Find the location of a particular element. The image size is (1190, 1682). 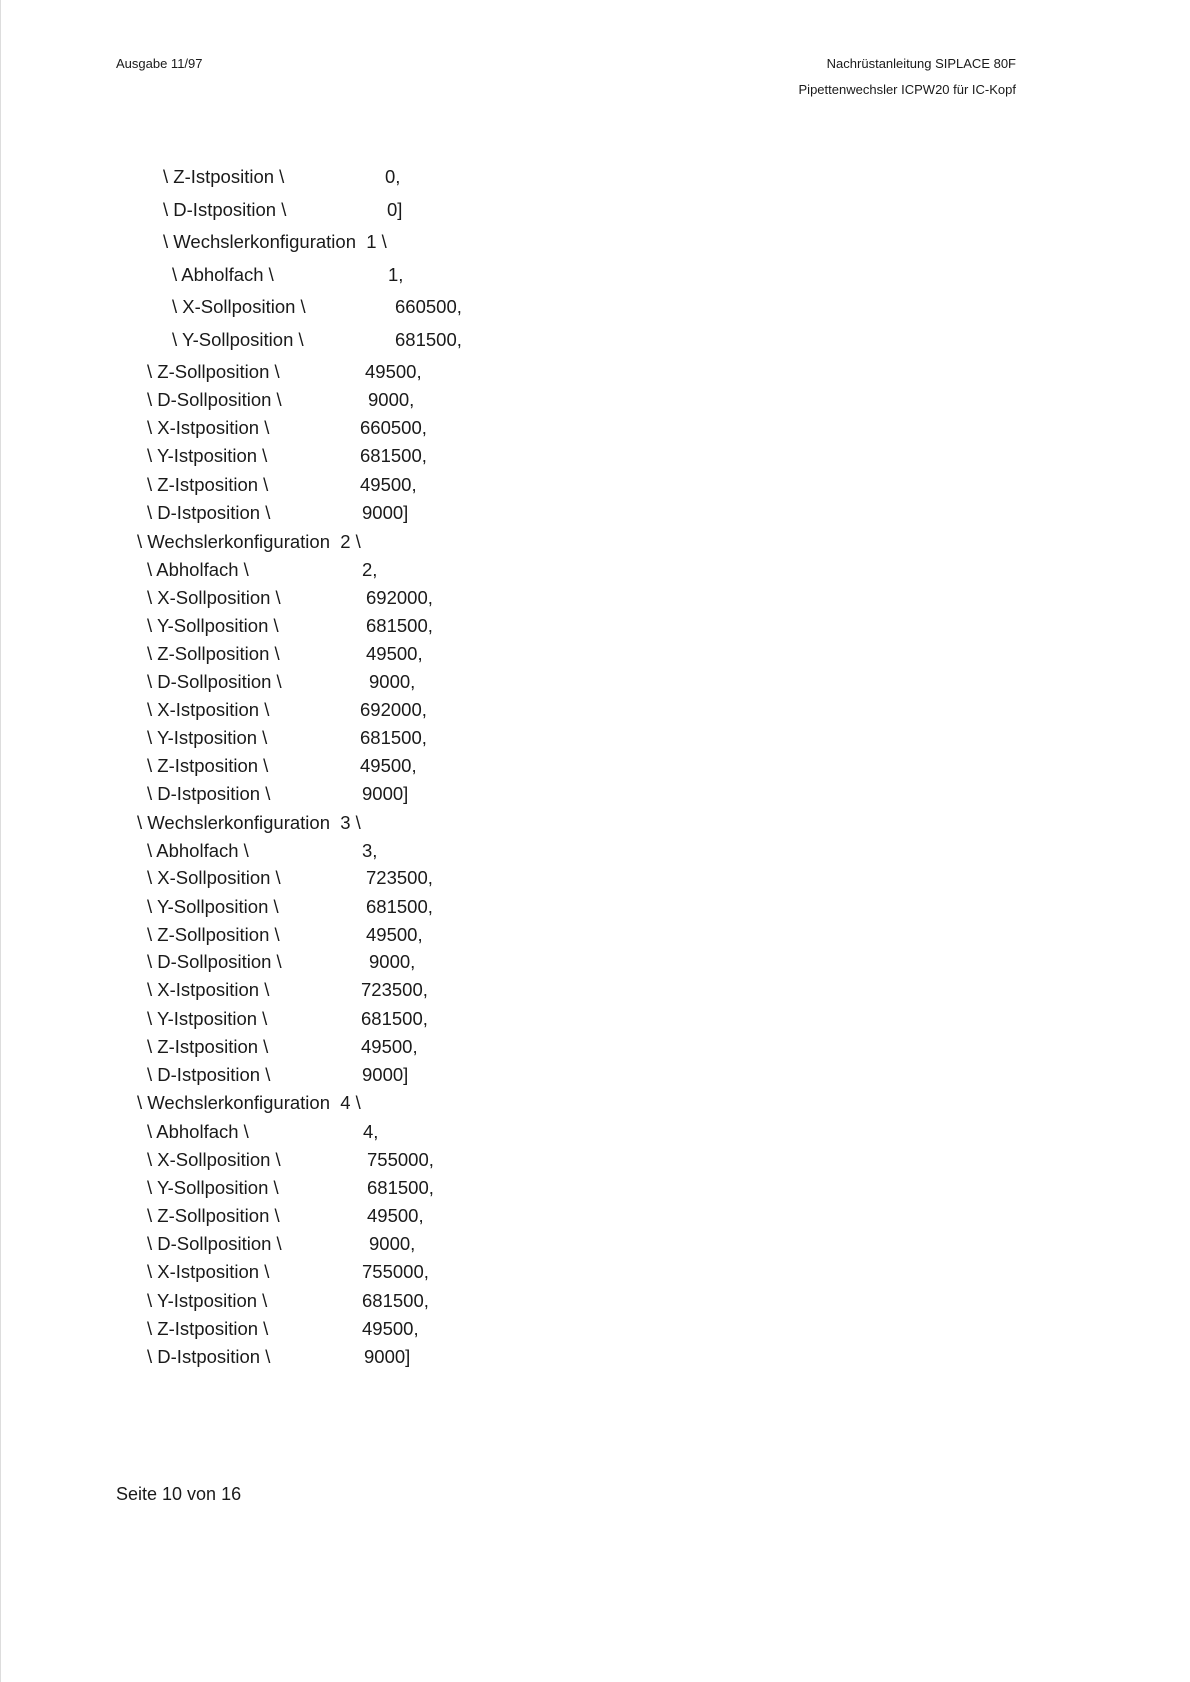

section-heading: \ Wechslerkonfiguration 2 \ is located at coordinates (249, 541).